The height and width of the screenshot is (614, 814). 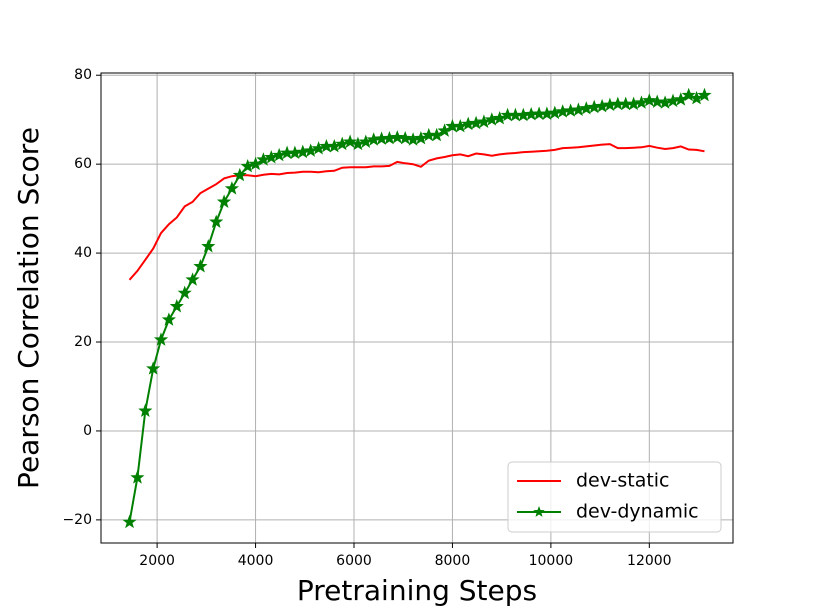 I want to click on legend-box, so click(x=614, y=497).